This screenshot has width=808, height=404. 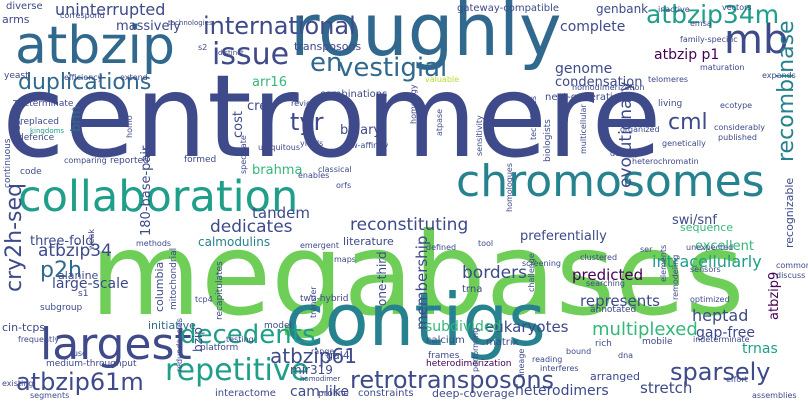 What do you see at coordinates (345, 259) in the screenshot?
I see `word-maps: maps` at bounding box center [345, 259].